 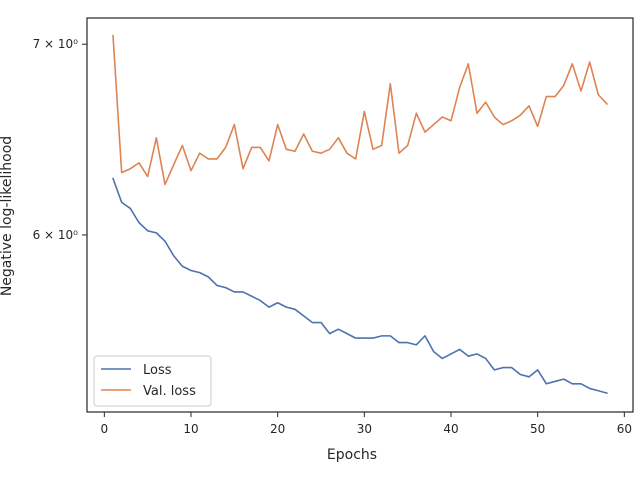 What do you see at coordinates (450, 429) in the screenshot?
I see `x-tick-label: 40` at bounding box center [450, 429].